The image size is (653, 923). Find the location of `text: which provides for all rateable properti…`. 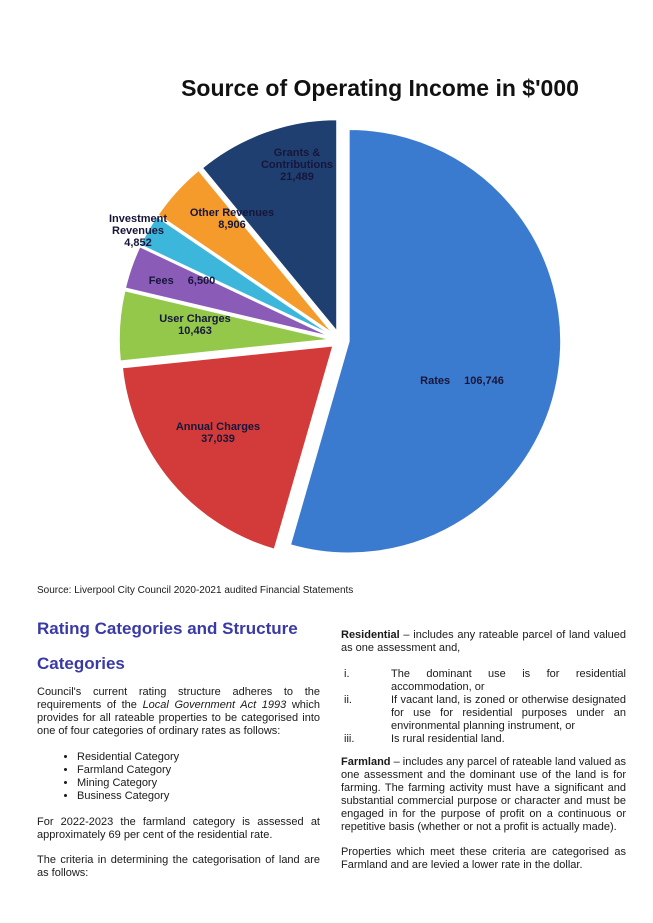

text: which provides for all rateable properti… is located at coordinates (178, 718).